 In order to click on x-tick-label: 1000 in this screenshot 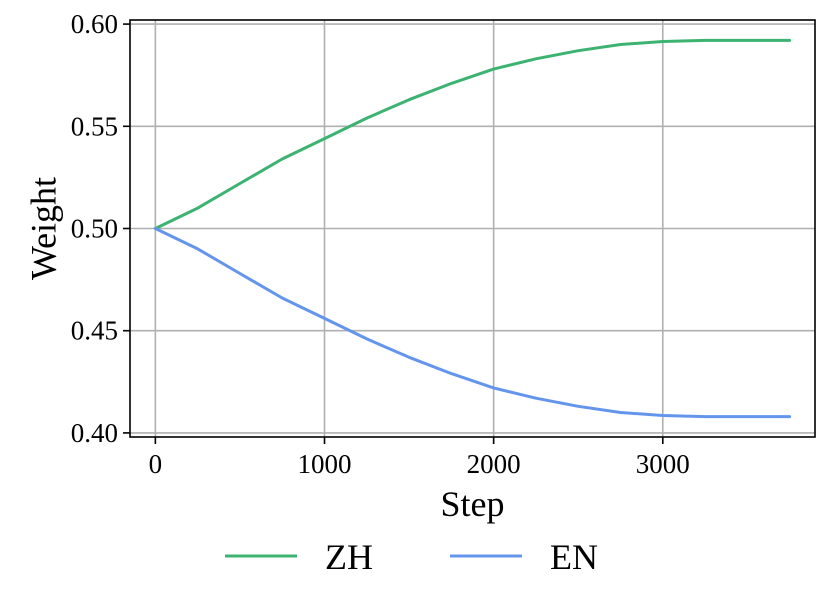, I will do `click(325, 464)`.